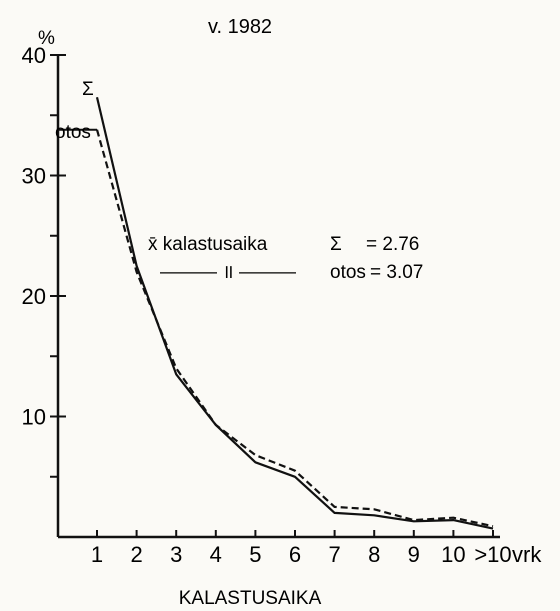 This screenshot has width=560, height=611. Describe the element at coordinates (216, 554) in the screenshot. I see `x-tick-label: 4` at that location.